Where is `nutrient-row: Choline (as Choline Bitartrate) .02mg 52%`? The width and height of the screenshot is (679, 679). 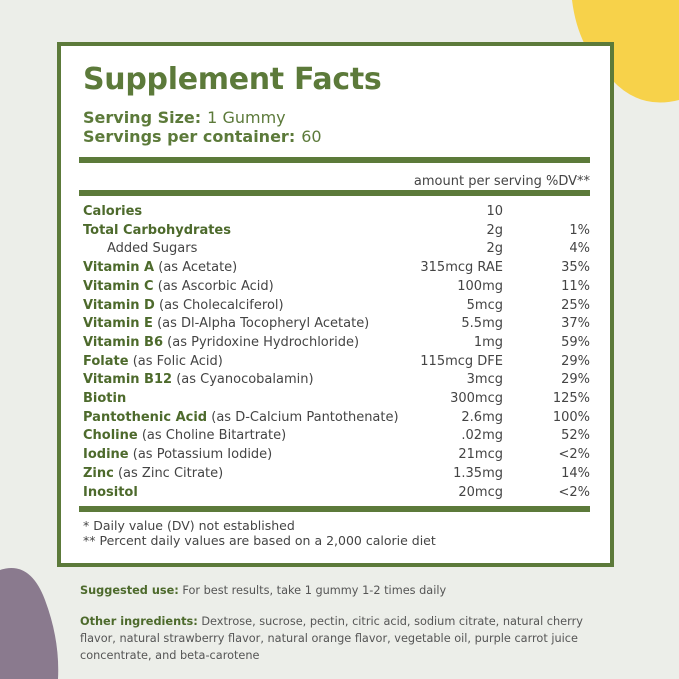 nutrient-row: Choline (as Choline Bitartrate) .02mg 52% is located at coordinates (336, 437).